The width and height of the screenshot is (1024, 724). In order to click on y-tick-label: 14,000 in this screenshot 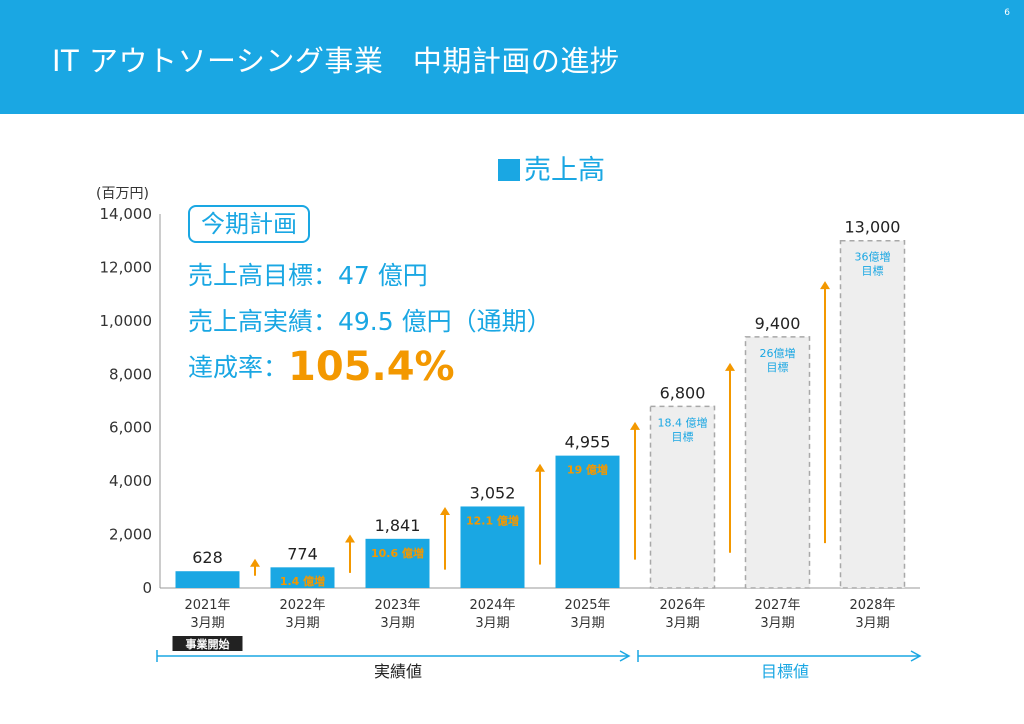, I will do `click(126, 214)`.